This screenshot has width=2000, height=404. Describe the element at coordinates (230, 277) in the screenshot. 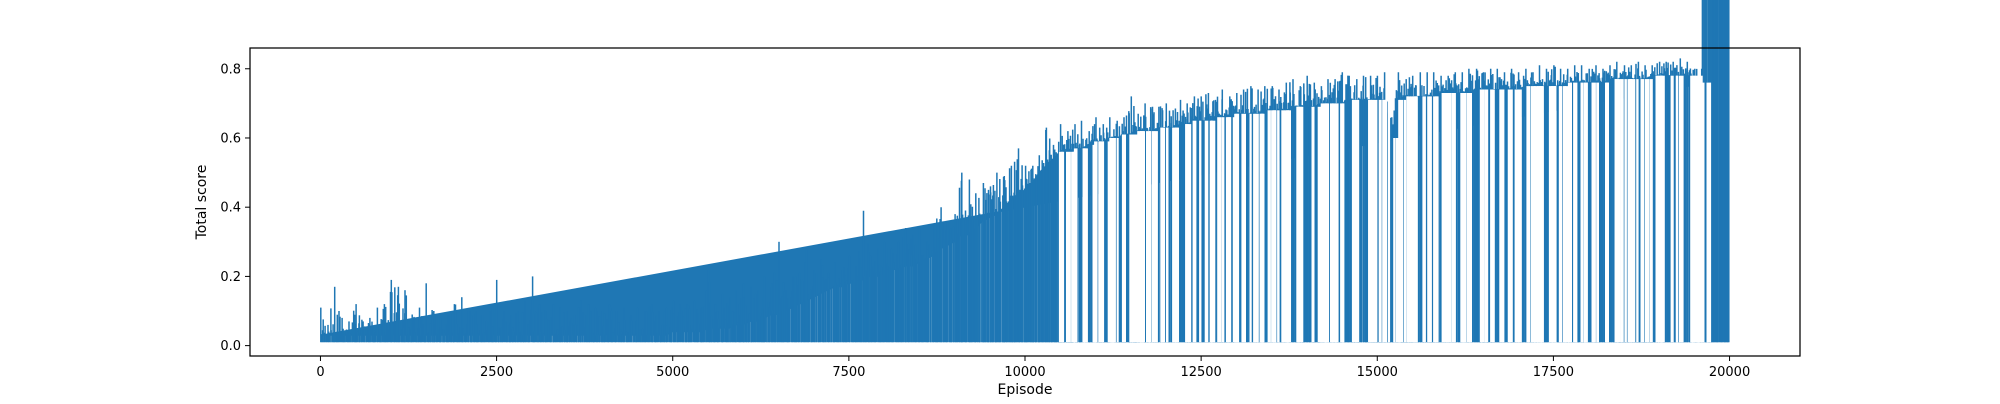

I see `y-tick-label: 0.2` at that location.